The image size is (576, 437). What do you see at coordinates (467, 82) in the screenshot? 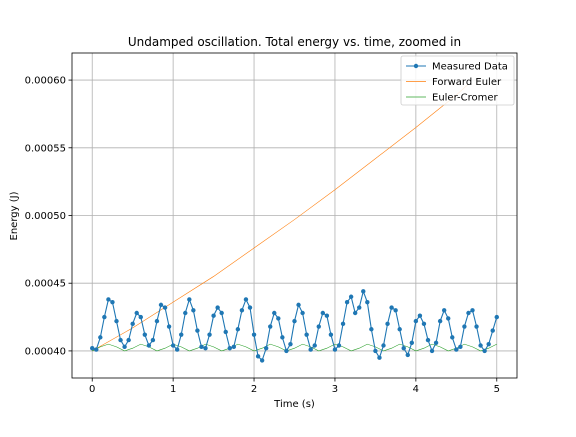
I see `legend-label-forward-euler: Forward Euler` at bounding box center [467, 82].